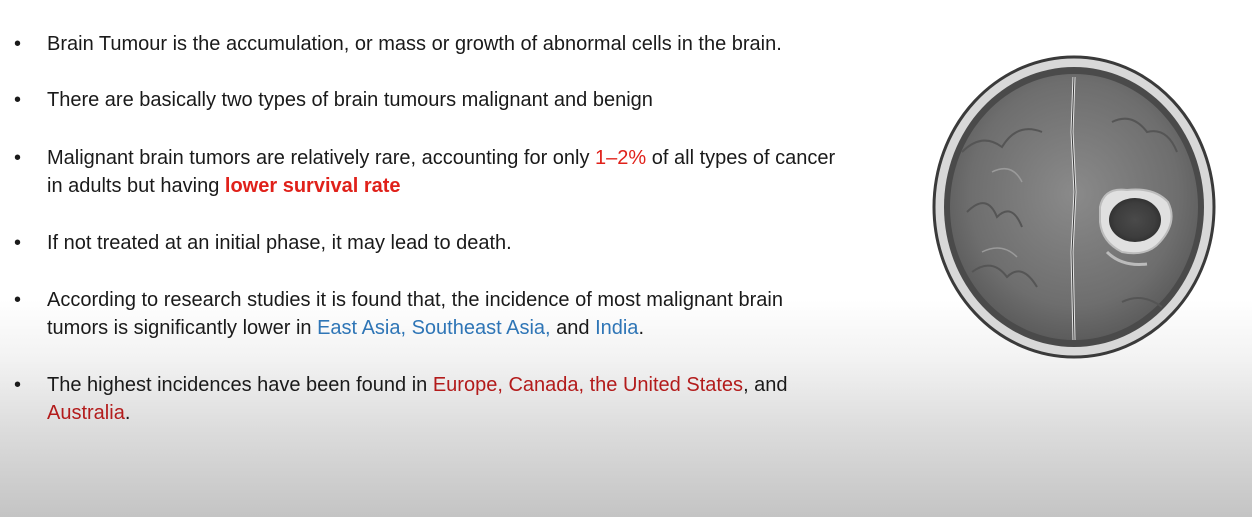  What do you see at coordinates (616, 328) in the screenshot?
I see `region-highlight-india: India` at bounding box center [616, 328].